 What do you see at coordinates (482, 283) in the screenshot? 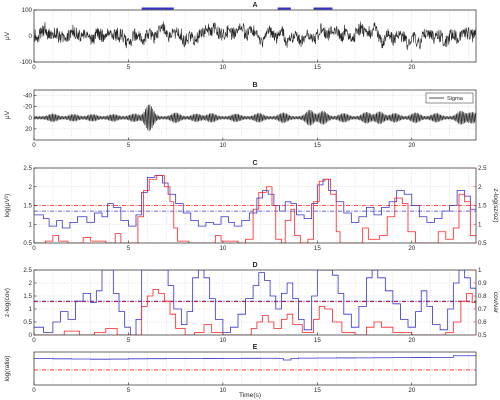
I see `y-tick-label-right: 0.9` at bounding box center [482, 283].